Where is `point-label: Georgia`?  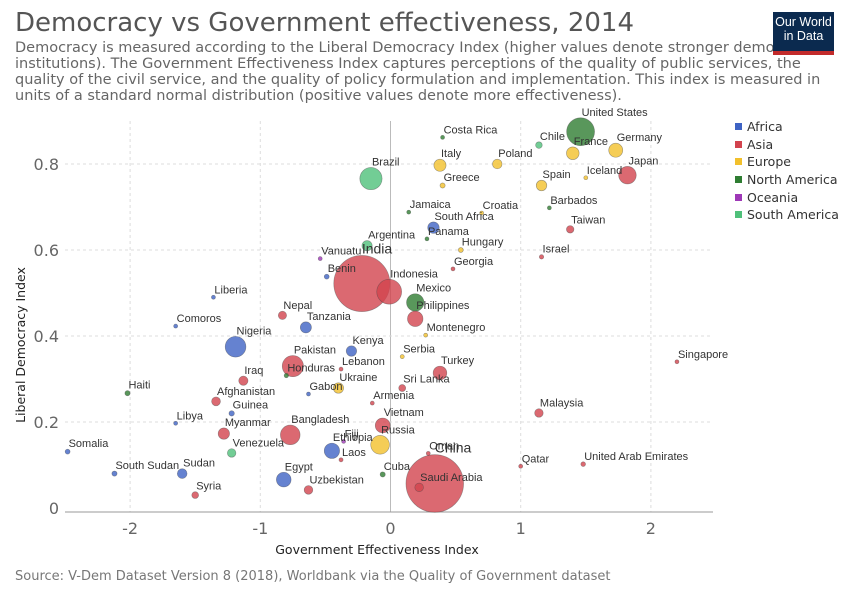
point-label: Georgia is located at coordinates (474, 262).